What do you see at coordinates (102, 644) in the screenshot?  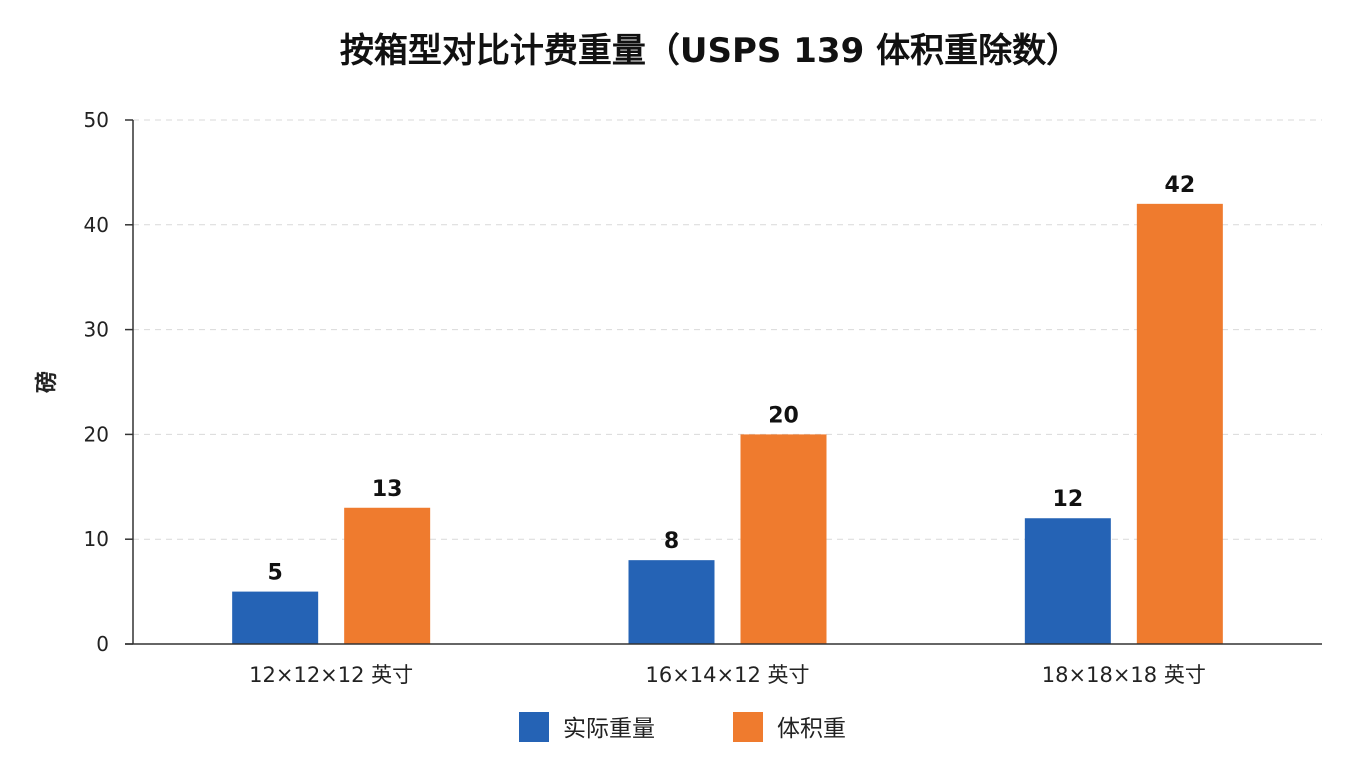 I see `y-tick-label: 0` at bounding box center [102, 644].